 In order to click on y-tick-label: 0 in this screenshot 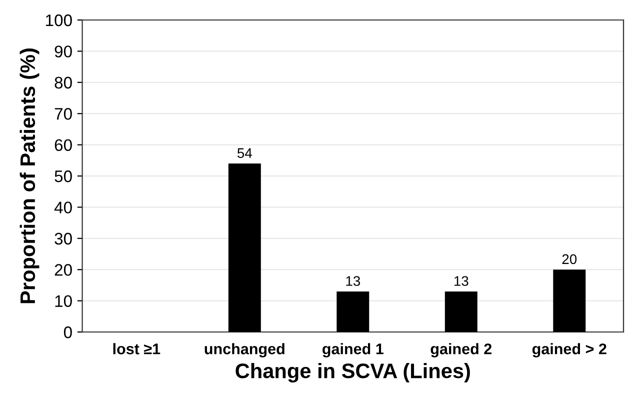, I will do `click(68, 332)`.